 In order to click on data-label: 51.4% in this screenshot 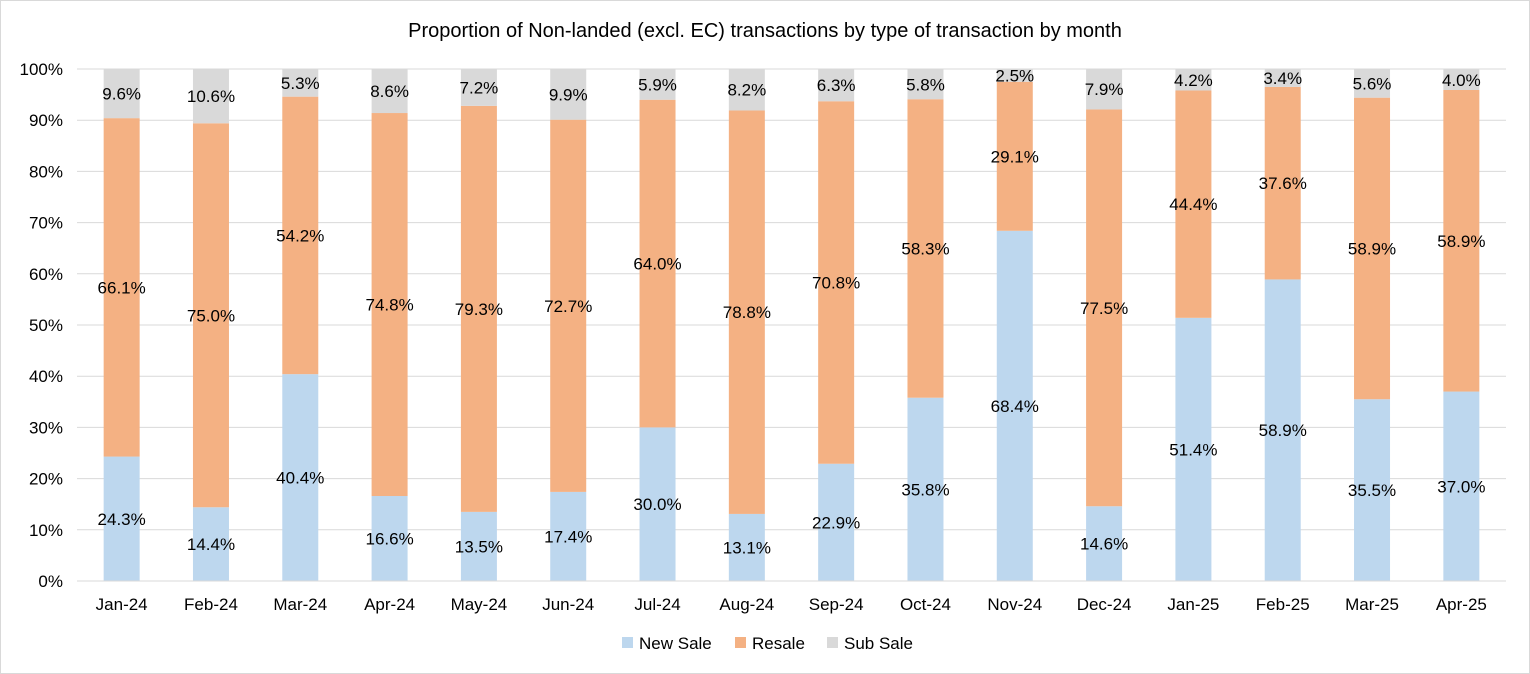, I will do `click(1193, 449)`.